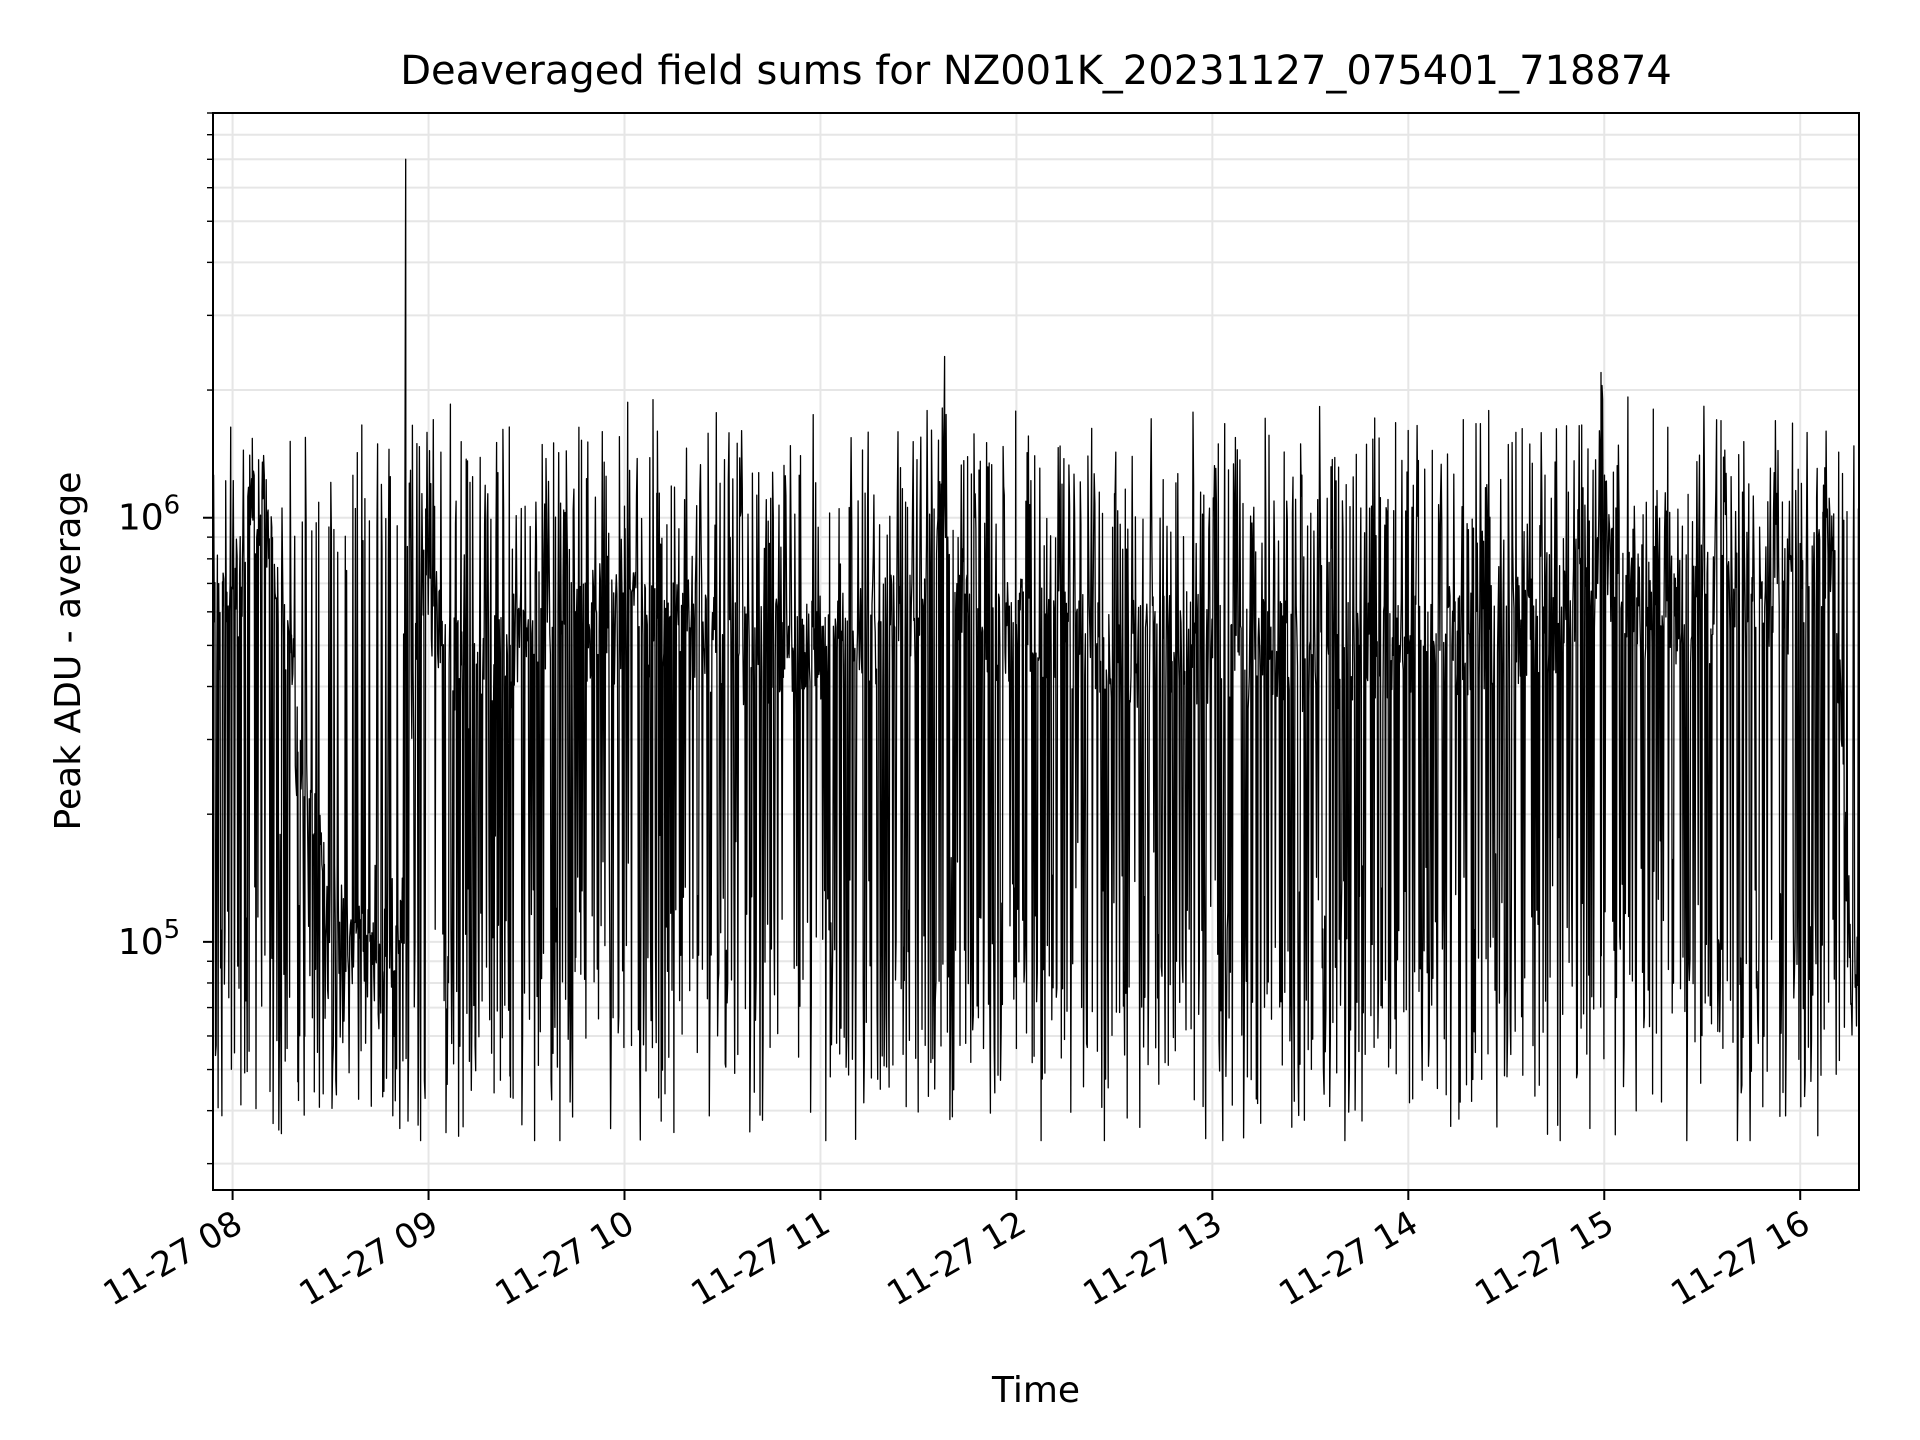  Describe the element at coordinates (1348, 1258) in the screenshot. I see `x-tick-label: 11-27 14` at that location.